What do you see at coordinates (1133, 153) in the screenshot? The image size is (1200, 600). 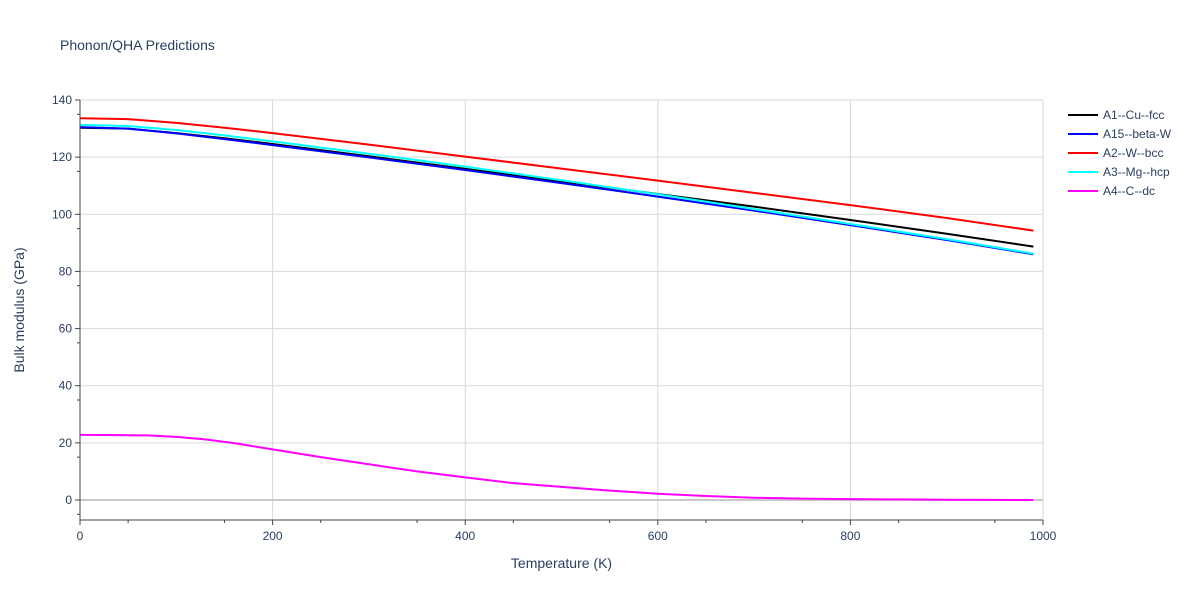 I see `legend-label: A2--W--bcc` at bounding box center [1133, 153].